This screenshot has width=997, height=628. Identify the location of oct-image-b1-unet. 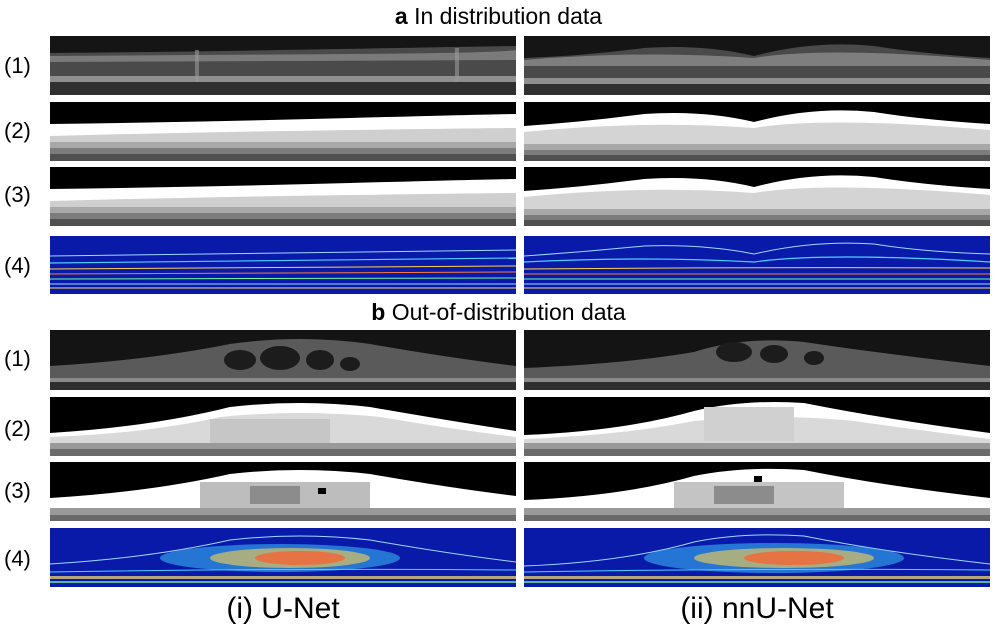
(283, 360).